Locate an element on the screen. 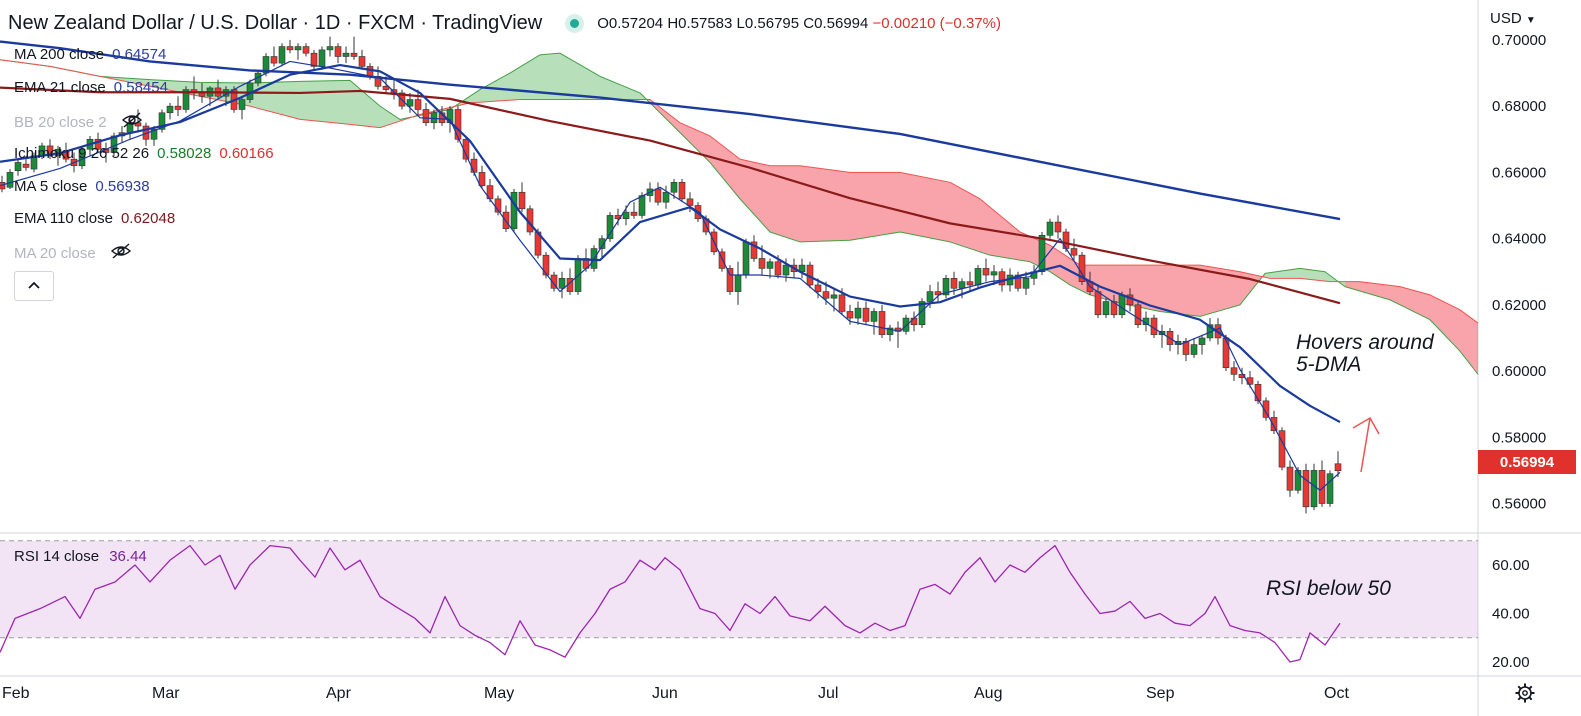 Image resolution: width=1581 pixels, height=716 pixels. legend-value: 0.56938 is located at coordinates (122, 186).